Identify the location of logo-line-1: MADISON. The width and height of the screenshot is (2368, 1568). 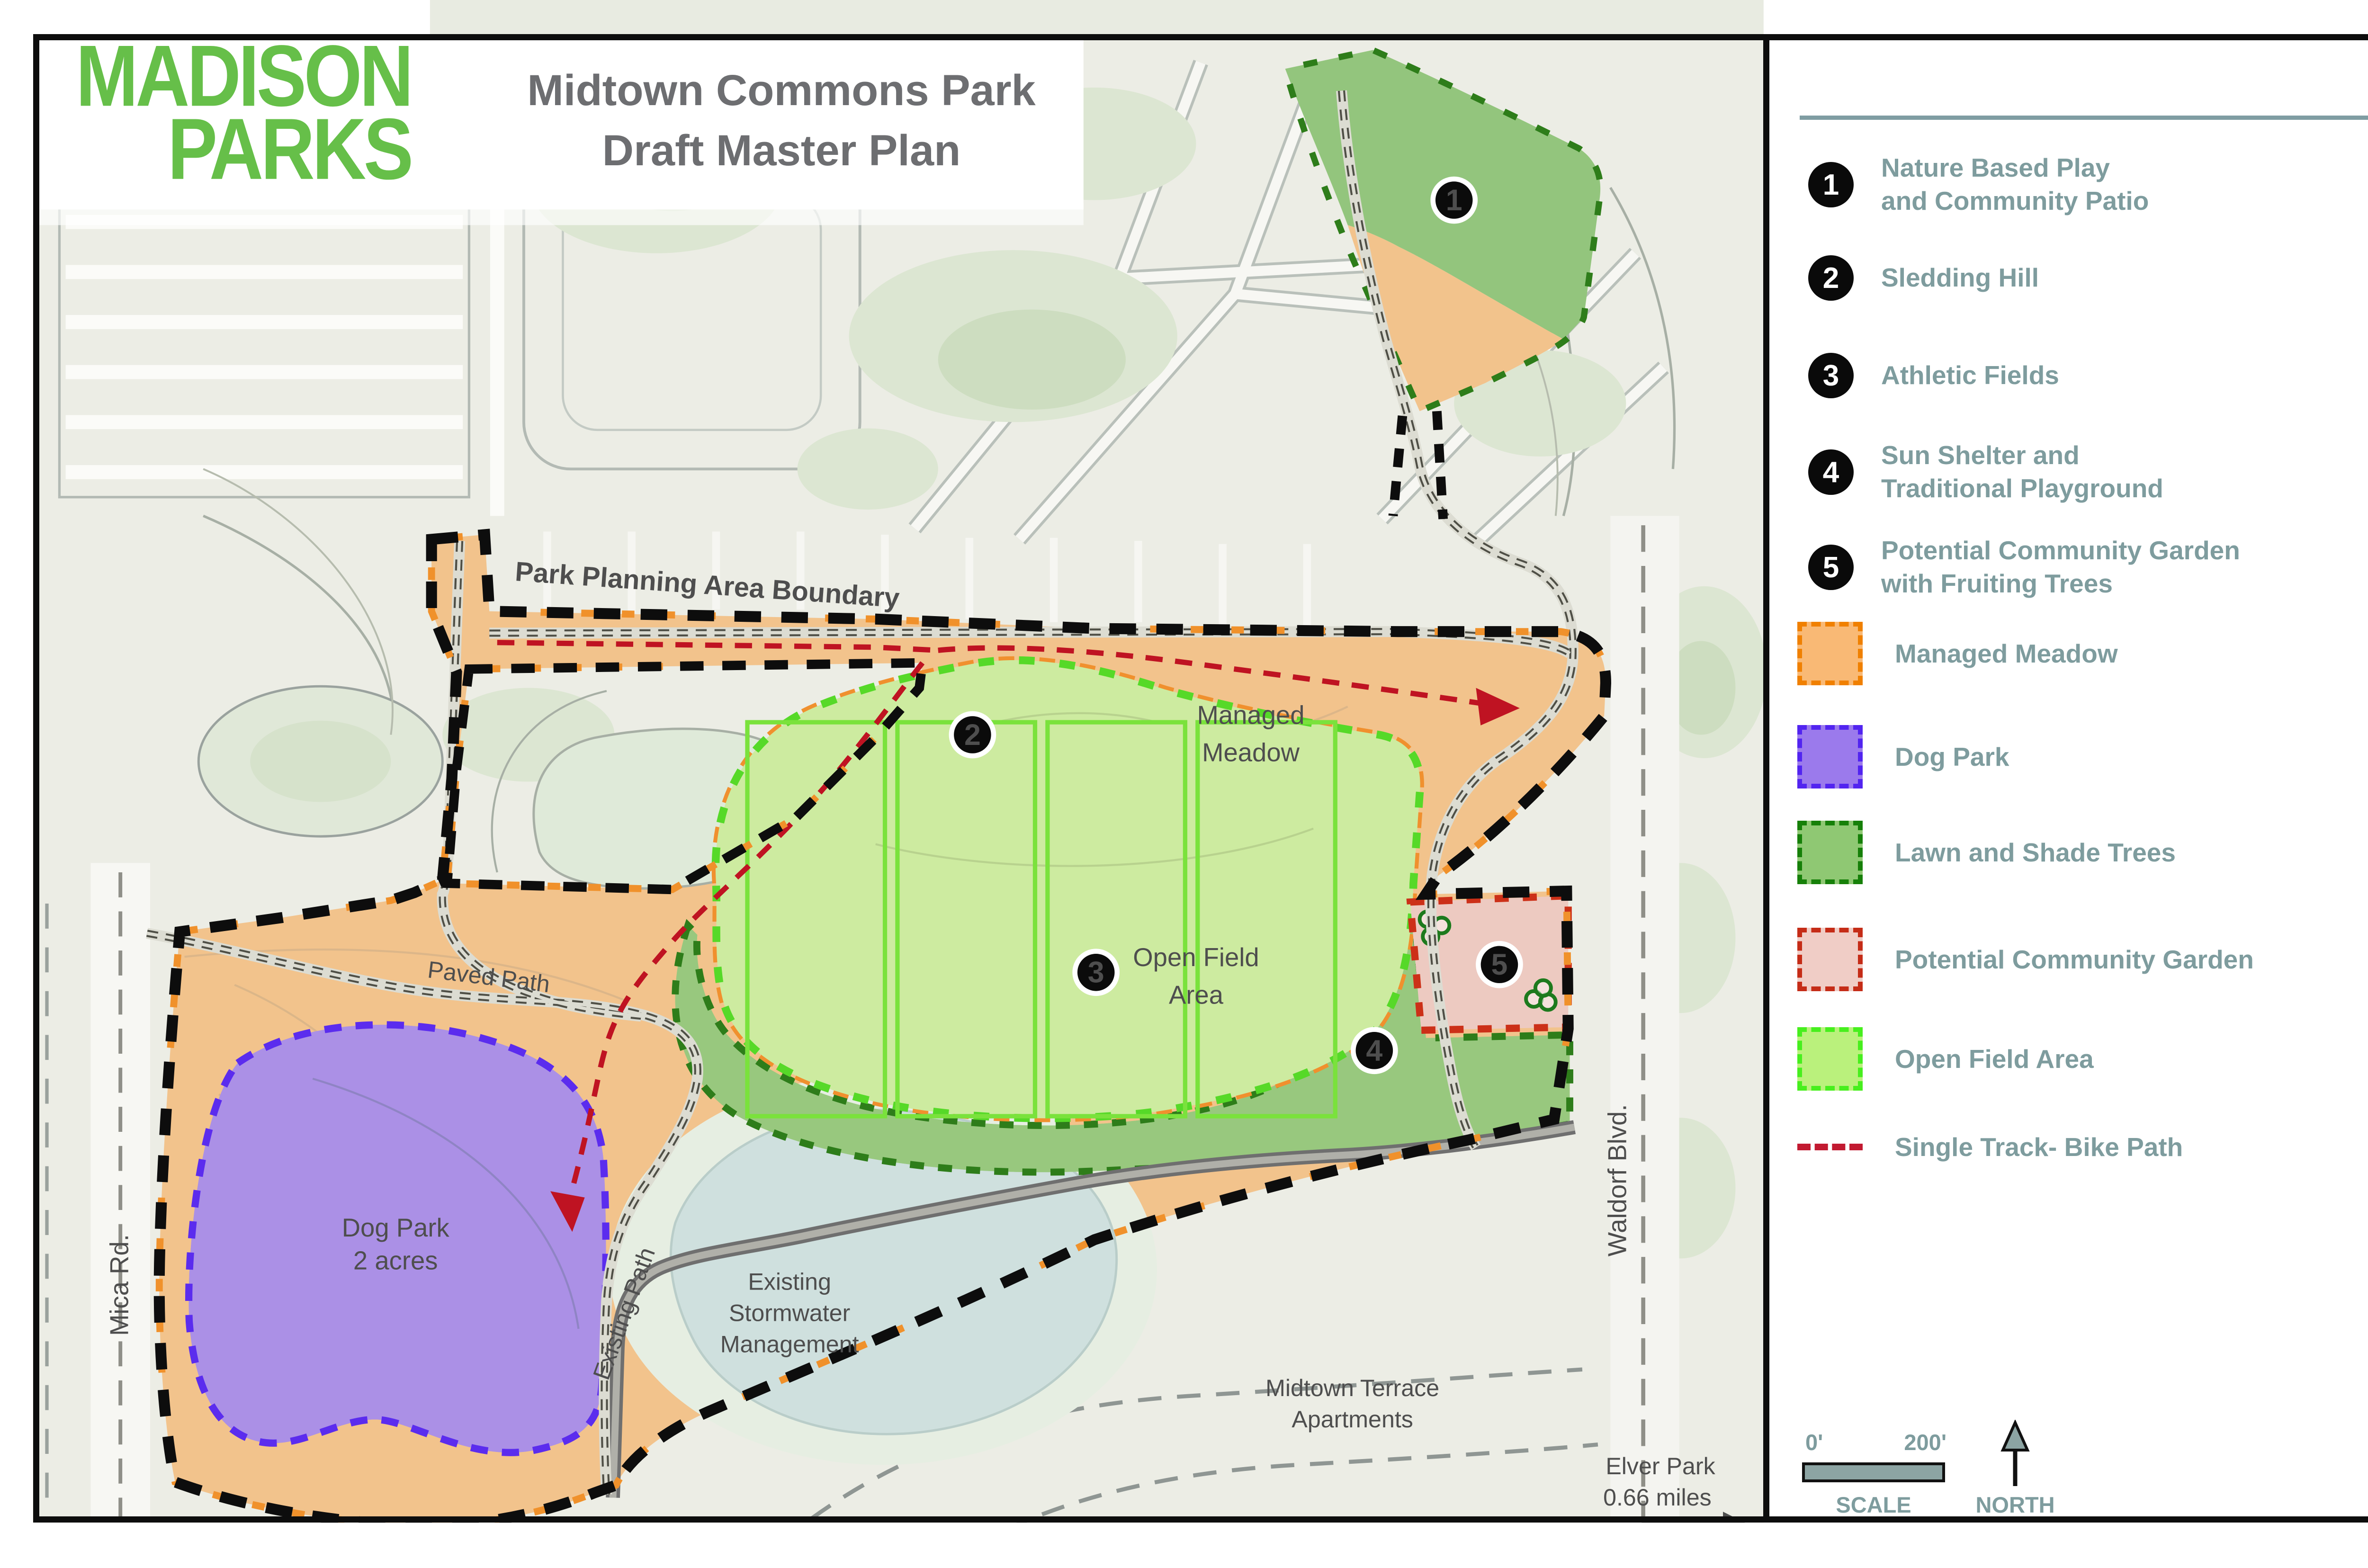
(244, 76).